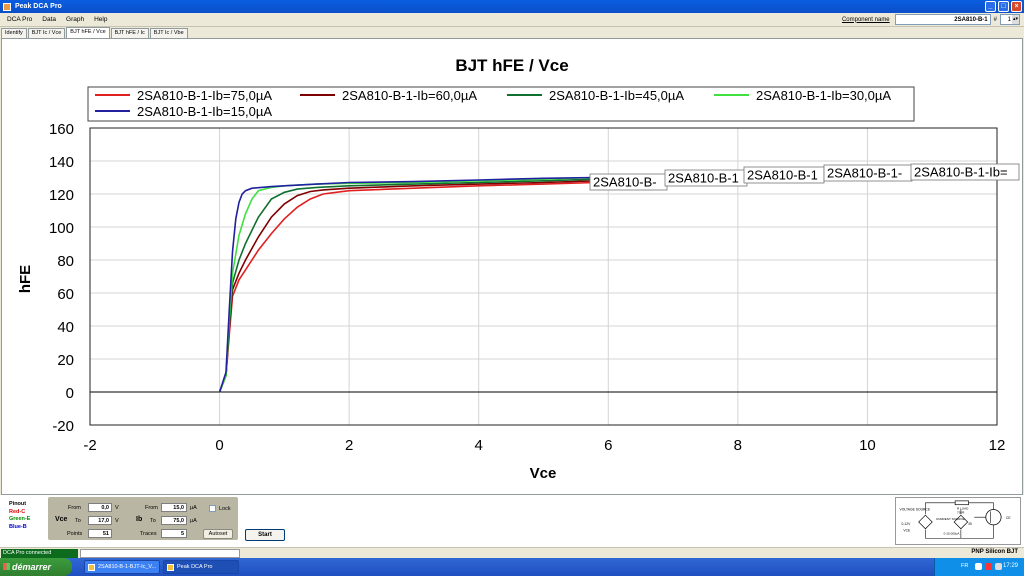  What do you see at coordinates (101, 19) in the screenshot?
I see `menu-help: Help` at bounding box center [101, 19].